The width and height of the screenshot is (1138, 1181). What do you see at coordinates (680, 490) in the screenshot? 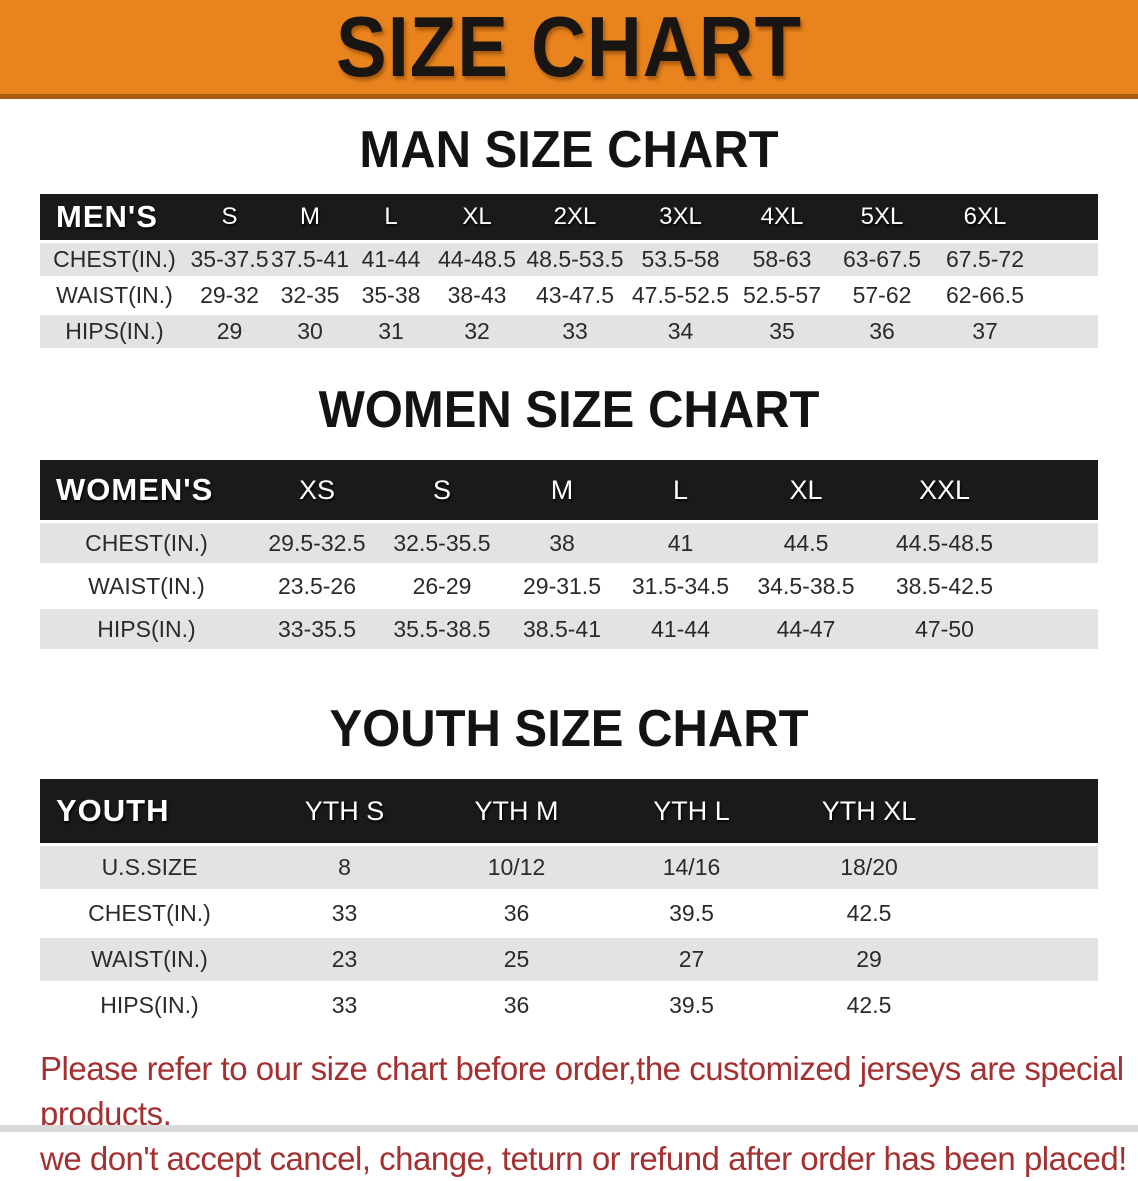
I see `size-column-header: L` at bounding box center [680, 490].